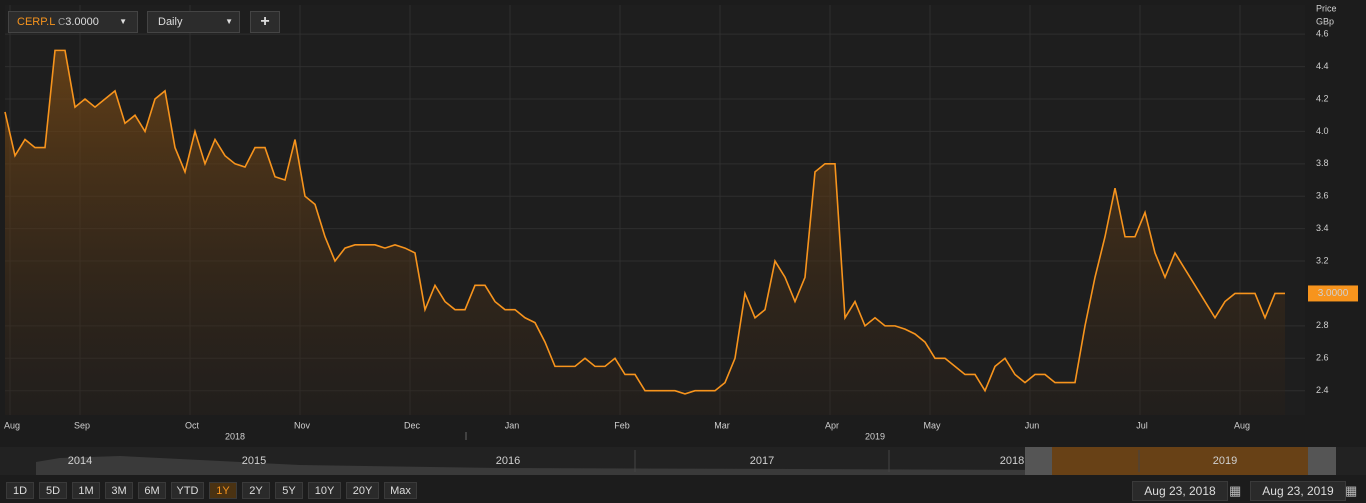 This screenshot has width=1366, height=503. I want to click on add-button: +, so click(265, 22).